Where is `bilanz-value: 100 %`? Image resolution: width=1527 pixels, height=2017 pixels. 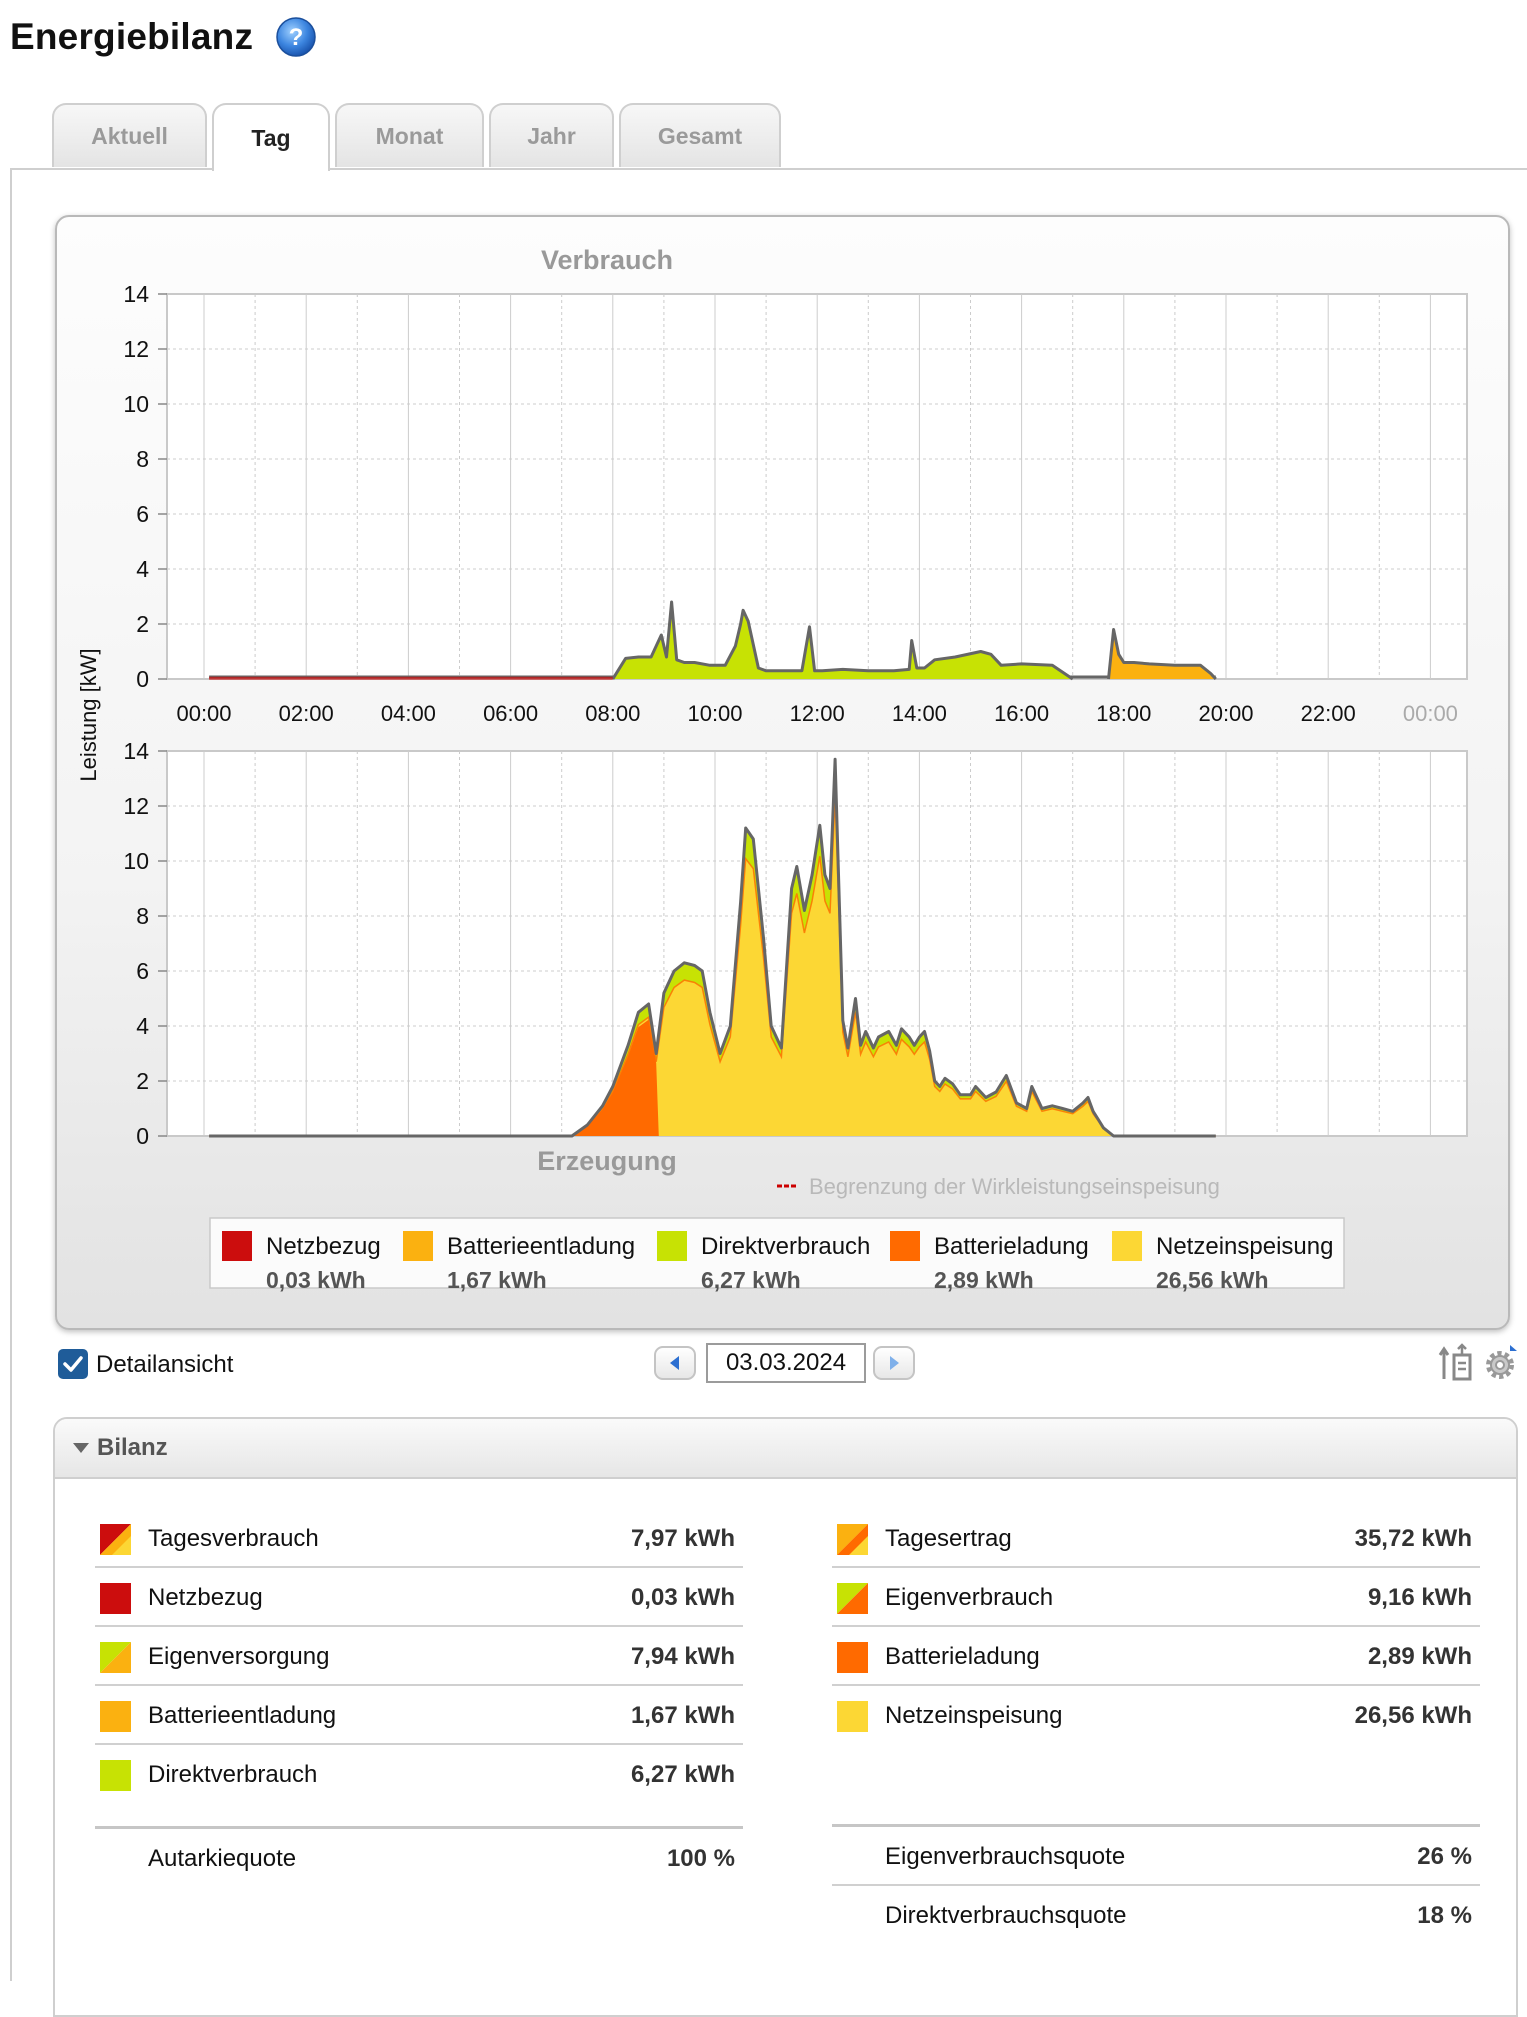
bilanz-value: 100 % is located at coordinates (700, 1858).